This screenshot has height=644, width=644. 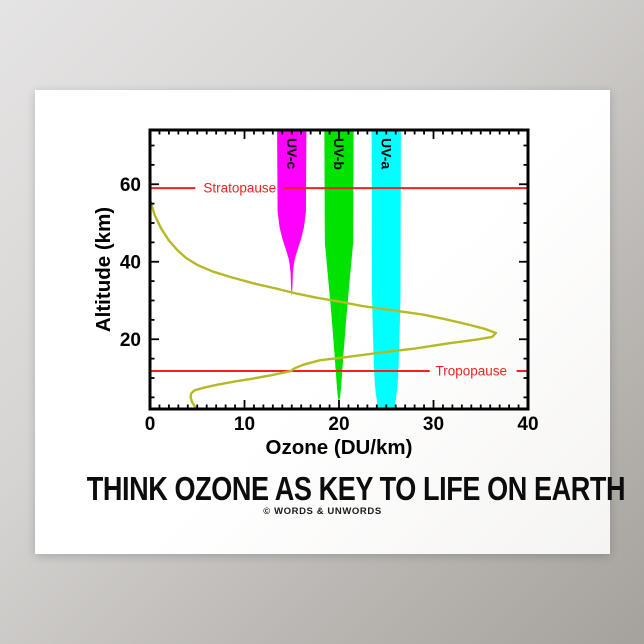 I want to click on uv-band-uv-b, so click(x=339, y=266).